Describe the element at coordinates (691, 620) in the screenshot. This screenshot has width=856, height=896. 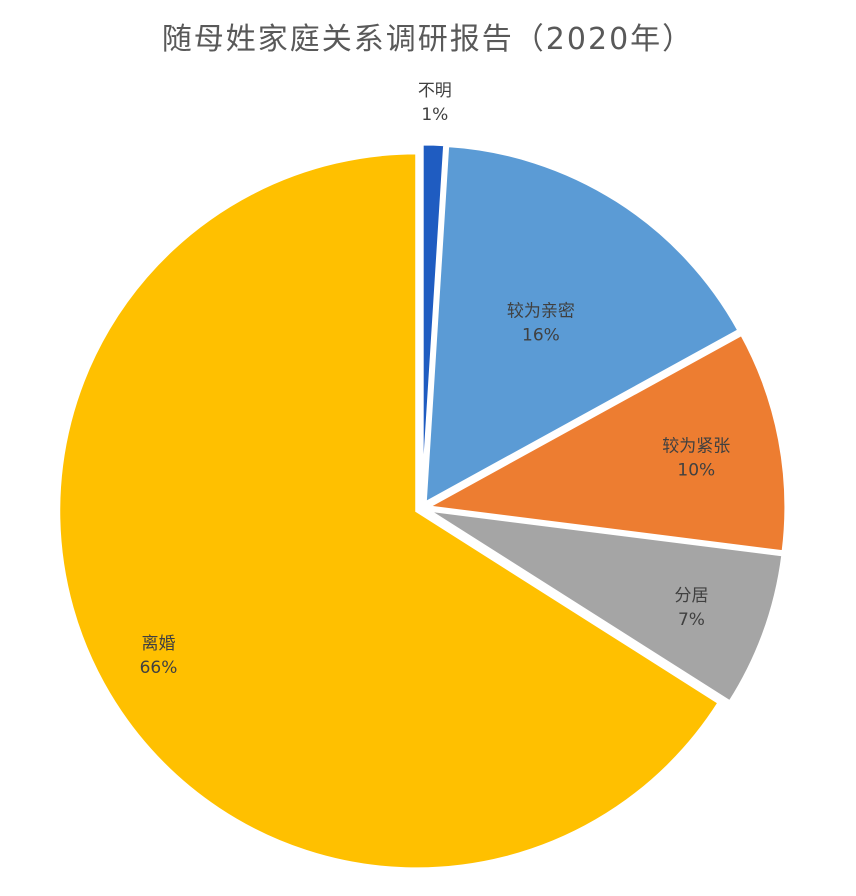
I see `slice-value-label: 7%` at that location.